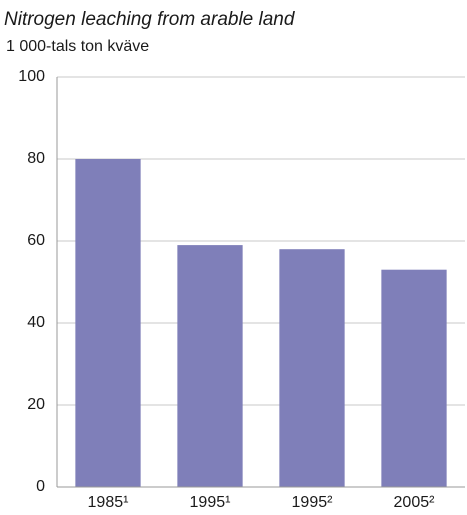  I want to click on y-tick-label: 60, so click(36, 240).